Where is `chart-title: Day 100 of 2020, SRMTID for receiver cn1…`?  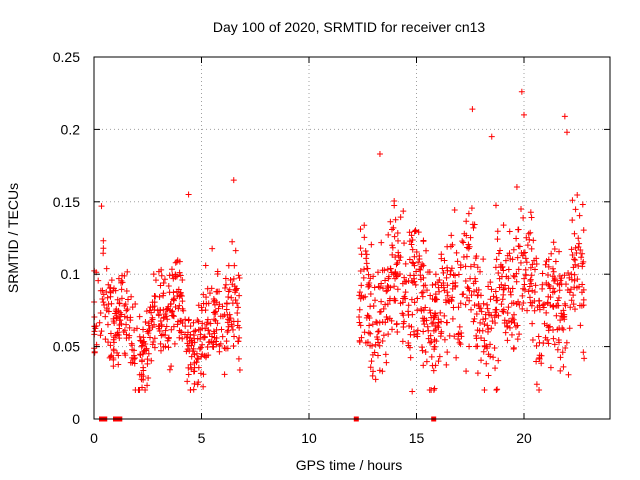 chart-title: Day 100 of 2020, SRMTID for receiver cn1… is located at coordinates (349, 27).